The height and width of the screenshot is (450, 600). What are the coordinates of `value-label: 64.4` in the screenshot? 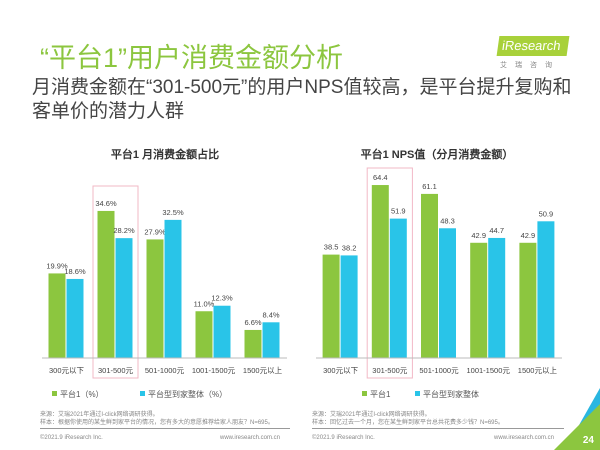 It's located at (380, 177).